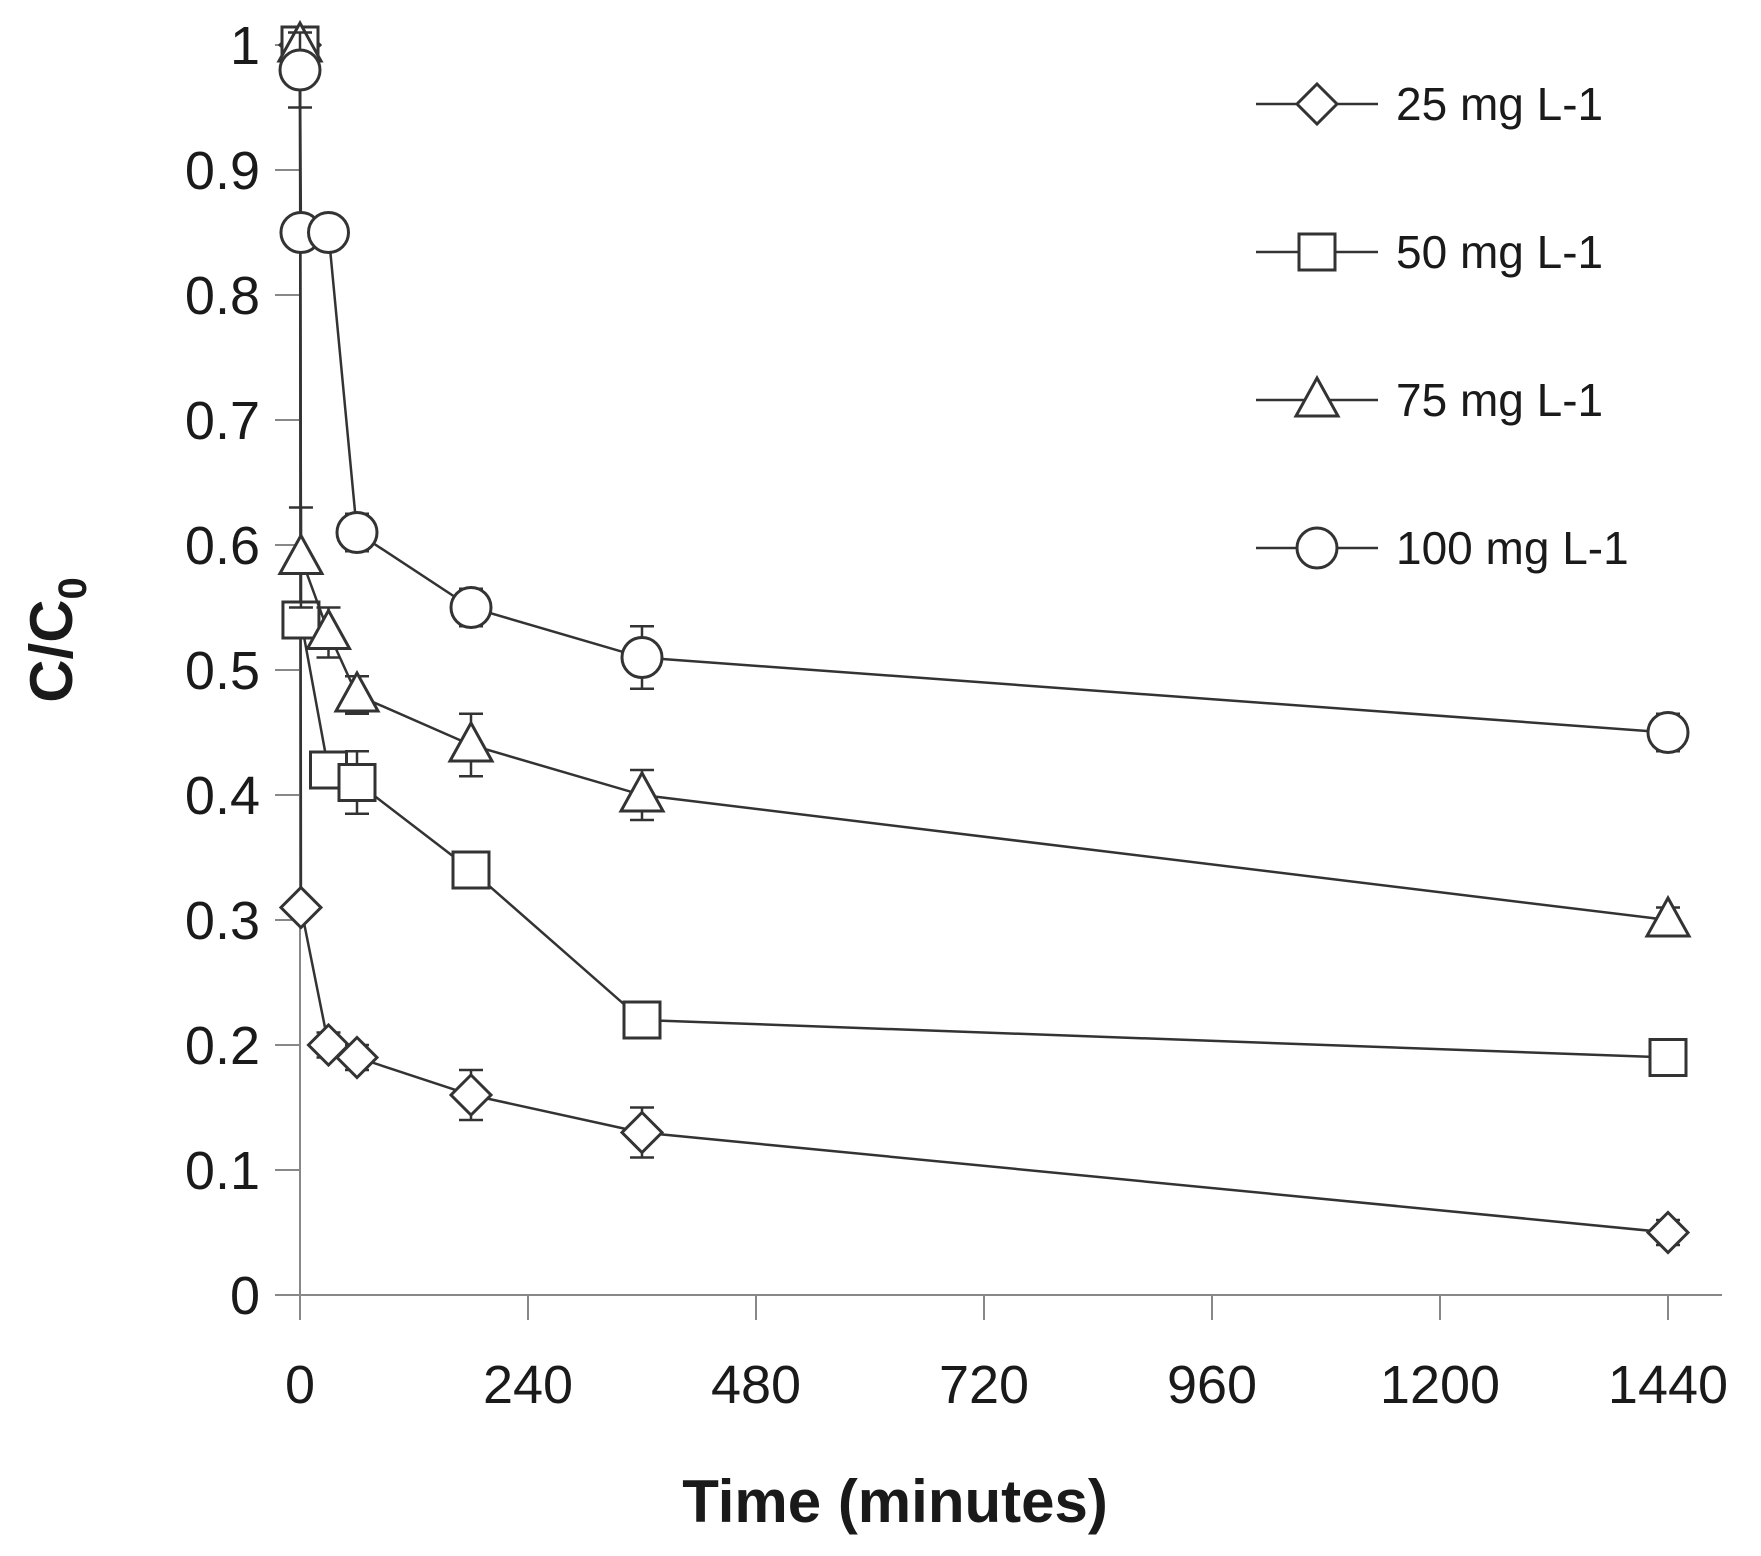  Describe the element at coordinates (245, 1296) in the screenshot. I see `y-tick-label: 0` at that location.